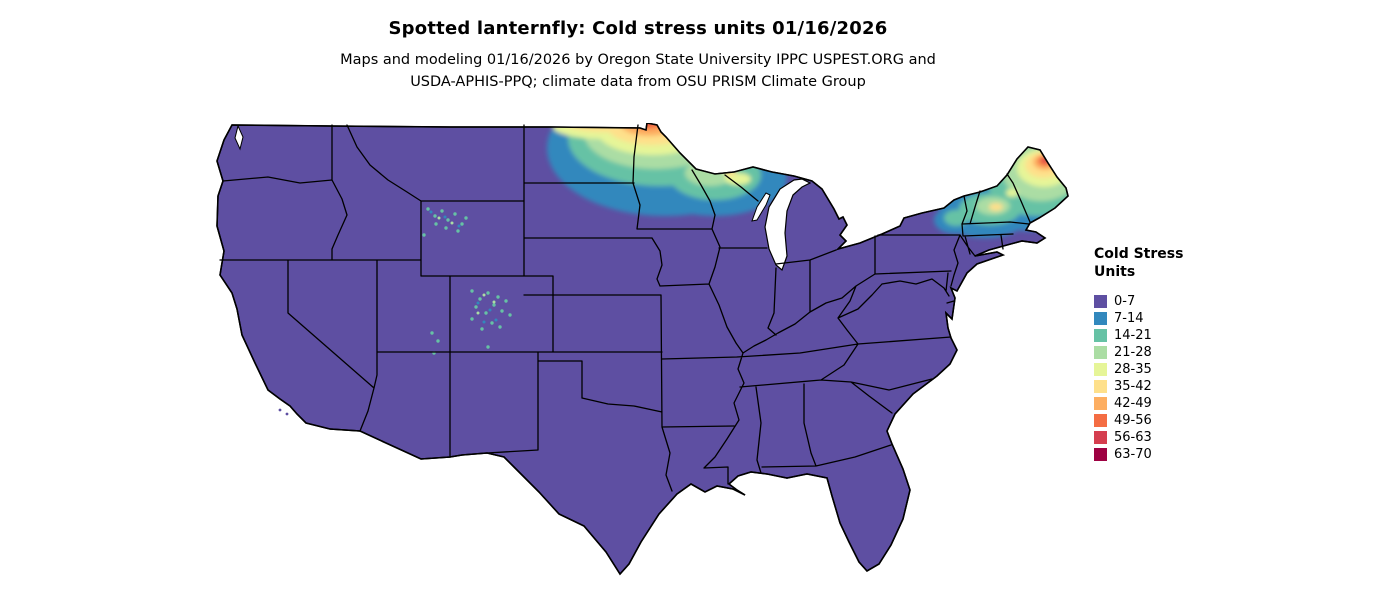 Image resolution: width=1400 pixels, height=594 pixels. What do you see at coordinates (1133, 420) in the screenshot?
I see `legend-label: 49-56` at bounding box center [1133, 420].